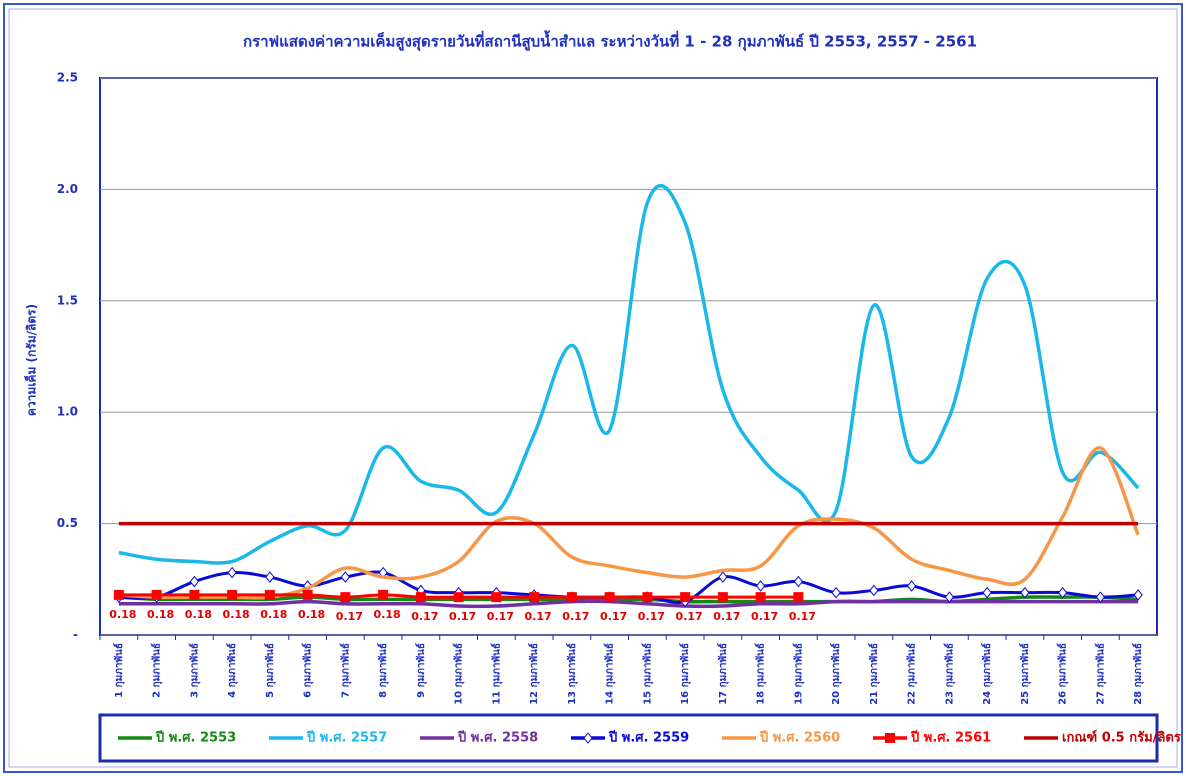  What do you see at coordinates (647, 674) in the screenshot?
I see `x-tick-label: 15 กุมภาพันธ์` at bounding box center [647, 674].